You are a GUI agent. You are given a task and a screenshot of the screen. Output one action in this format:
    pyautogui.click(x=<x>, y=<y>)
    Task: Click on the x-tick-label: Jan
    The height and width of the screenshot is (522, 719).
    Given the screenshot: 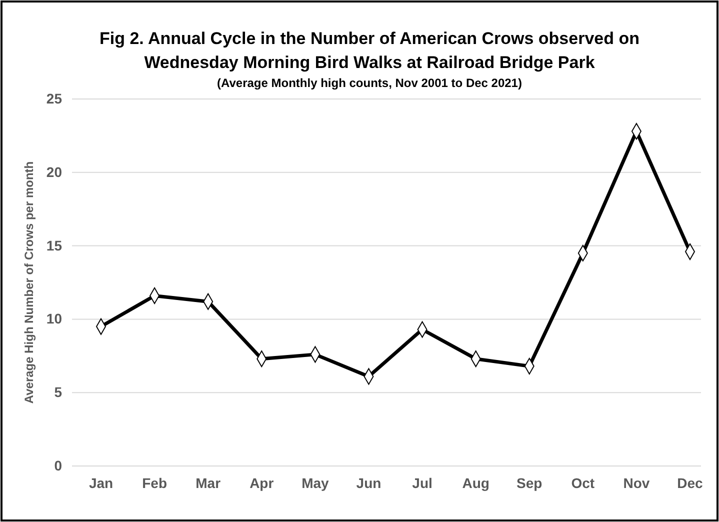 What is the action you would take?
    pyautogui.click(x=101, y=482)
    